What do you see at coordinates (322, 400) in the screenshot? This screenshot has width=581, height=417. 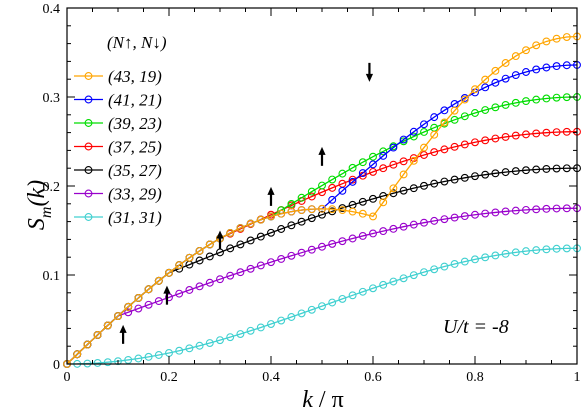 I see `x-axis-label: k / π` at bounding box center [322, 400].